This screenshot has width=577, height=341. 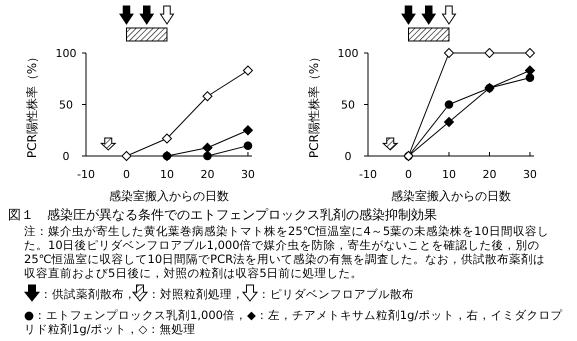 I want to click on text: ：ピリダベンフロアブル散布, so click(x=336, y=294).